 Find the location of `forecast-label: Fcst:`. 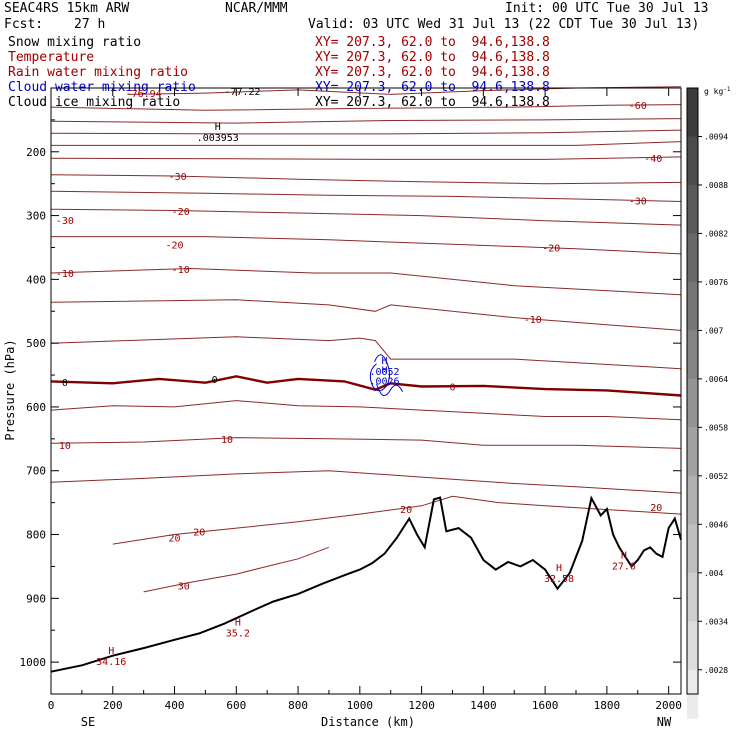

forecast-label: Fcst: is located at coordinates (24, 24).